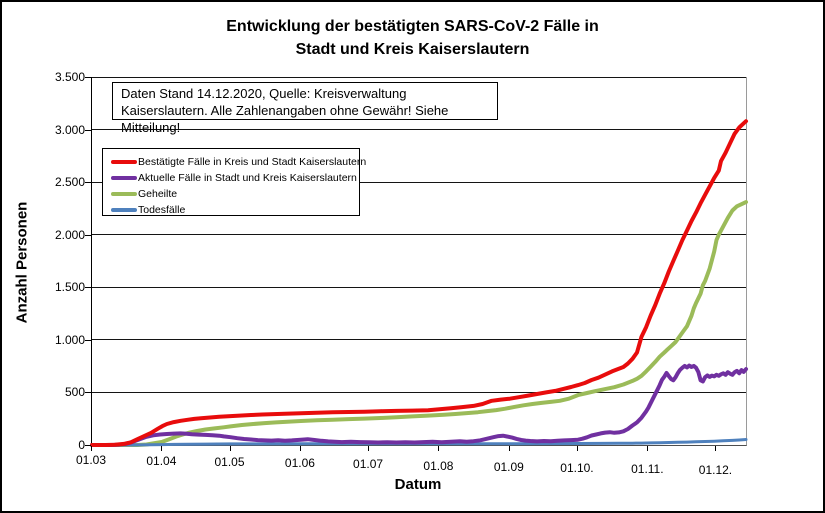  Describe the element at coordinates (69, 129) in the screenshot. I see `y-tick-label: 3.000` at that location.